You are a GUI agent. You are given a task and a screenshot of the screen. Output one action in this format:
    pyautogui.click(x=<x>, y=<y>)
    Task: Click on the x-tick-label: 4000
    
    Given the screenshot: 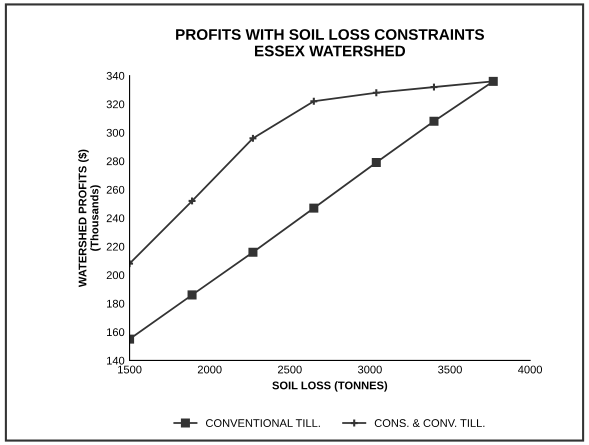 What is the action you would take?
    pyautogui.click(x=530, y=370)
    